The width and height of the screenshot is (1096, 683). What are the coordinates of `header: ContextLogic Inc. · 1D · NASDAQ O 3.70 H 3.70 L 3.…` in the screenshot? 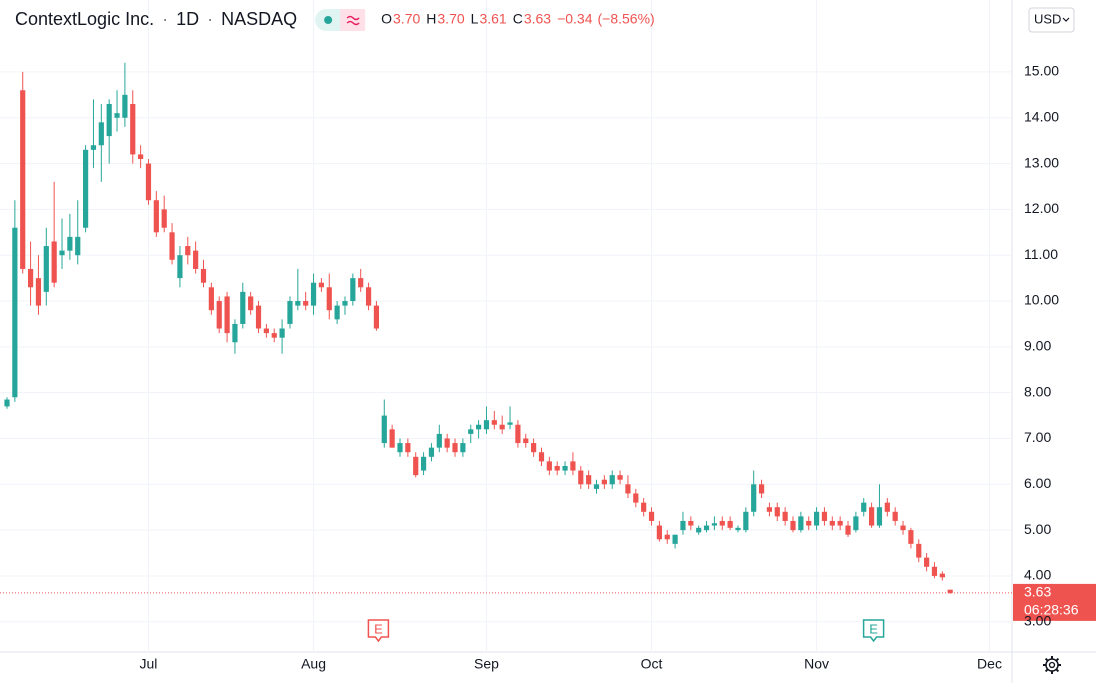 It's located at (335, 20).